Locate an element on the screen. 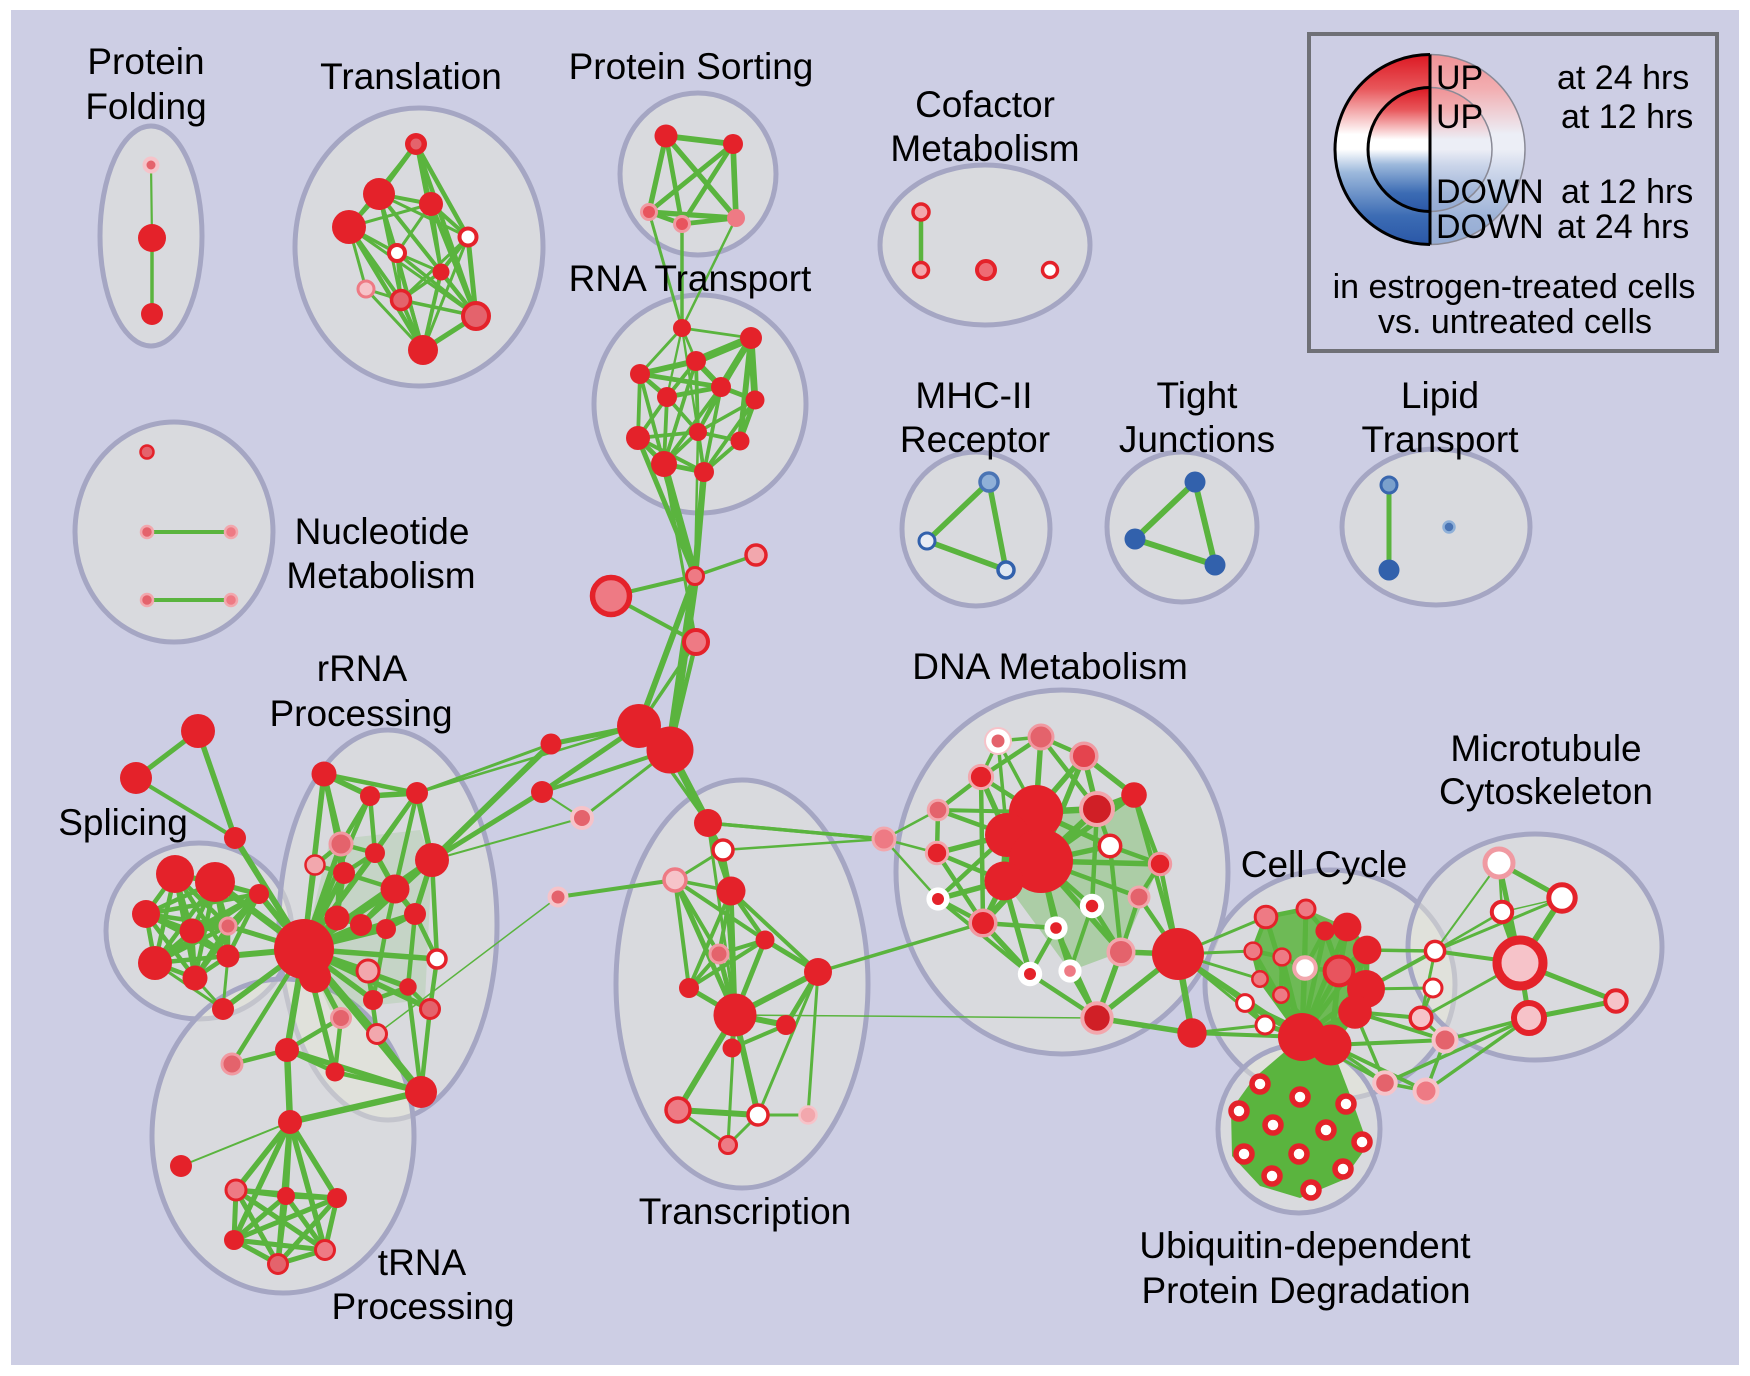 The width and height of the screenshot is (1750, 1376). svg-text: Transport is located at coordinates (1441, 439).